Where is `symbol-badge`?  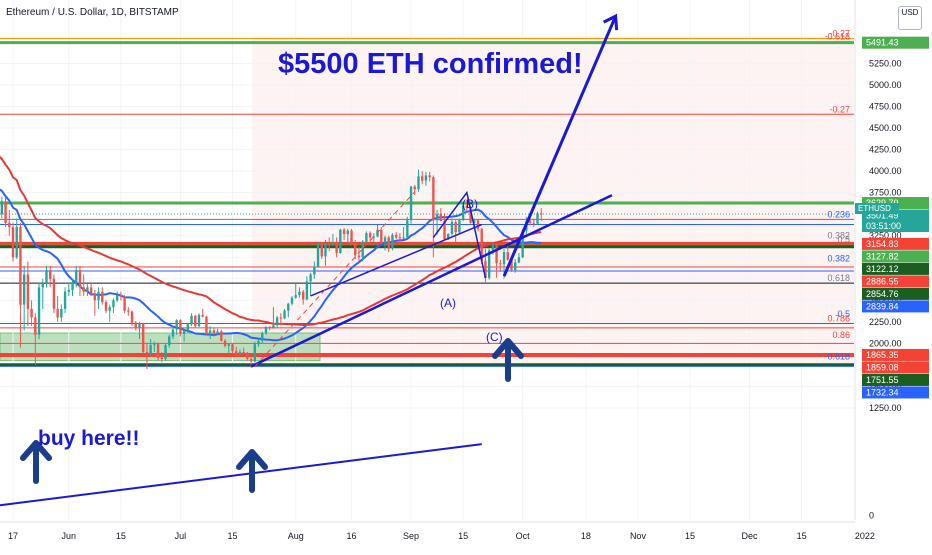
symbol-badge is located at coordinates (877, 209).